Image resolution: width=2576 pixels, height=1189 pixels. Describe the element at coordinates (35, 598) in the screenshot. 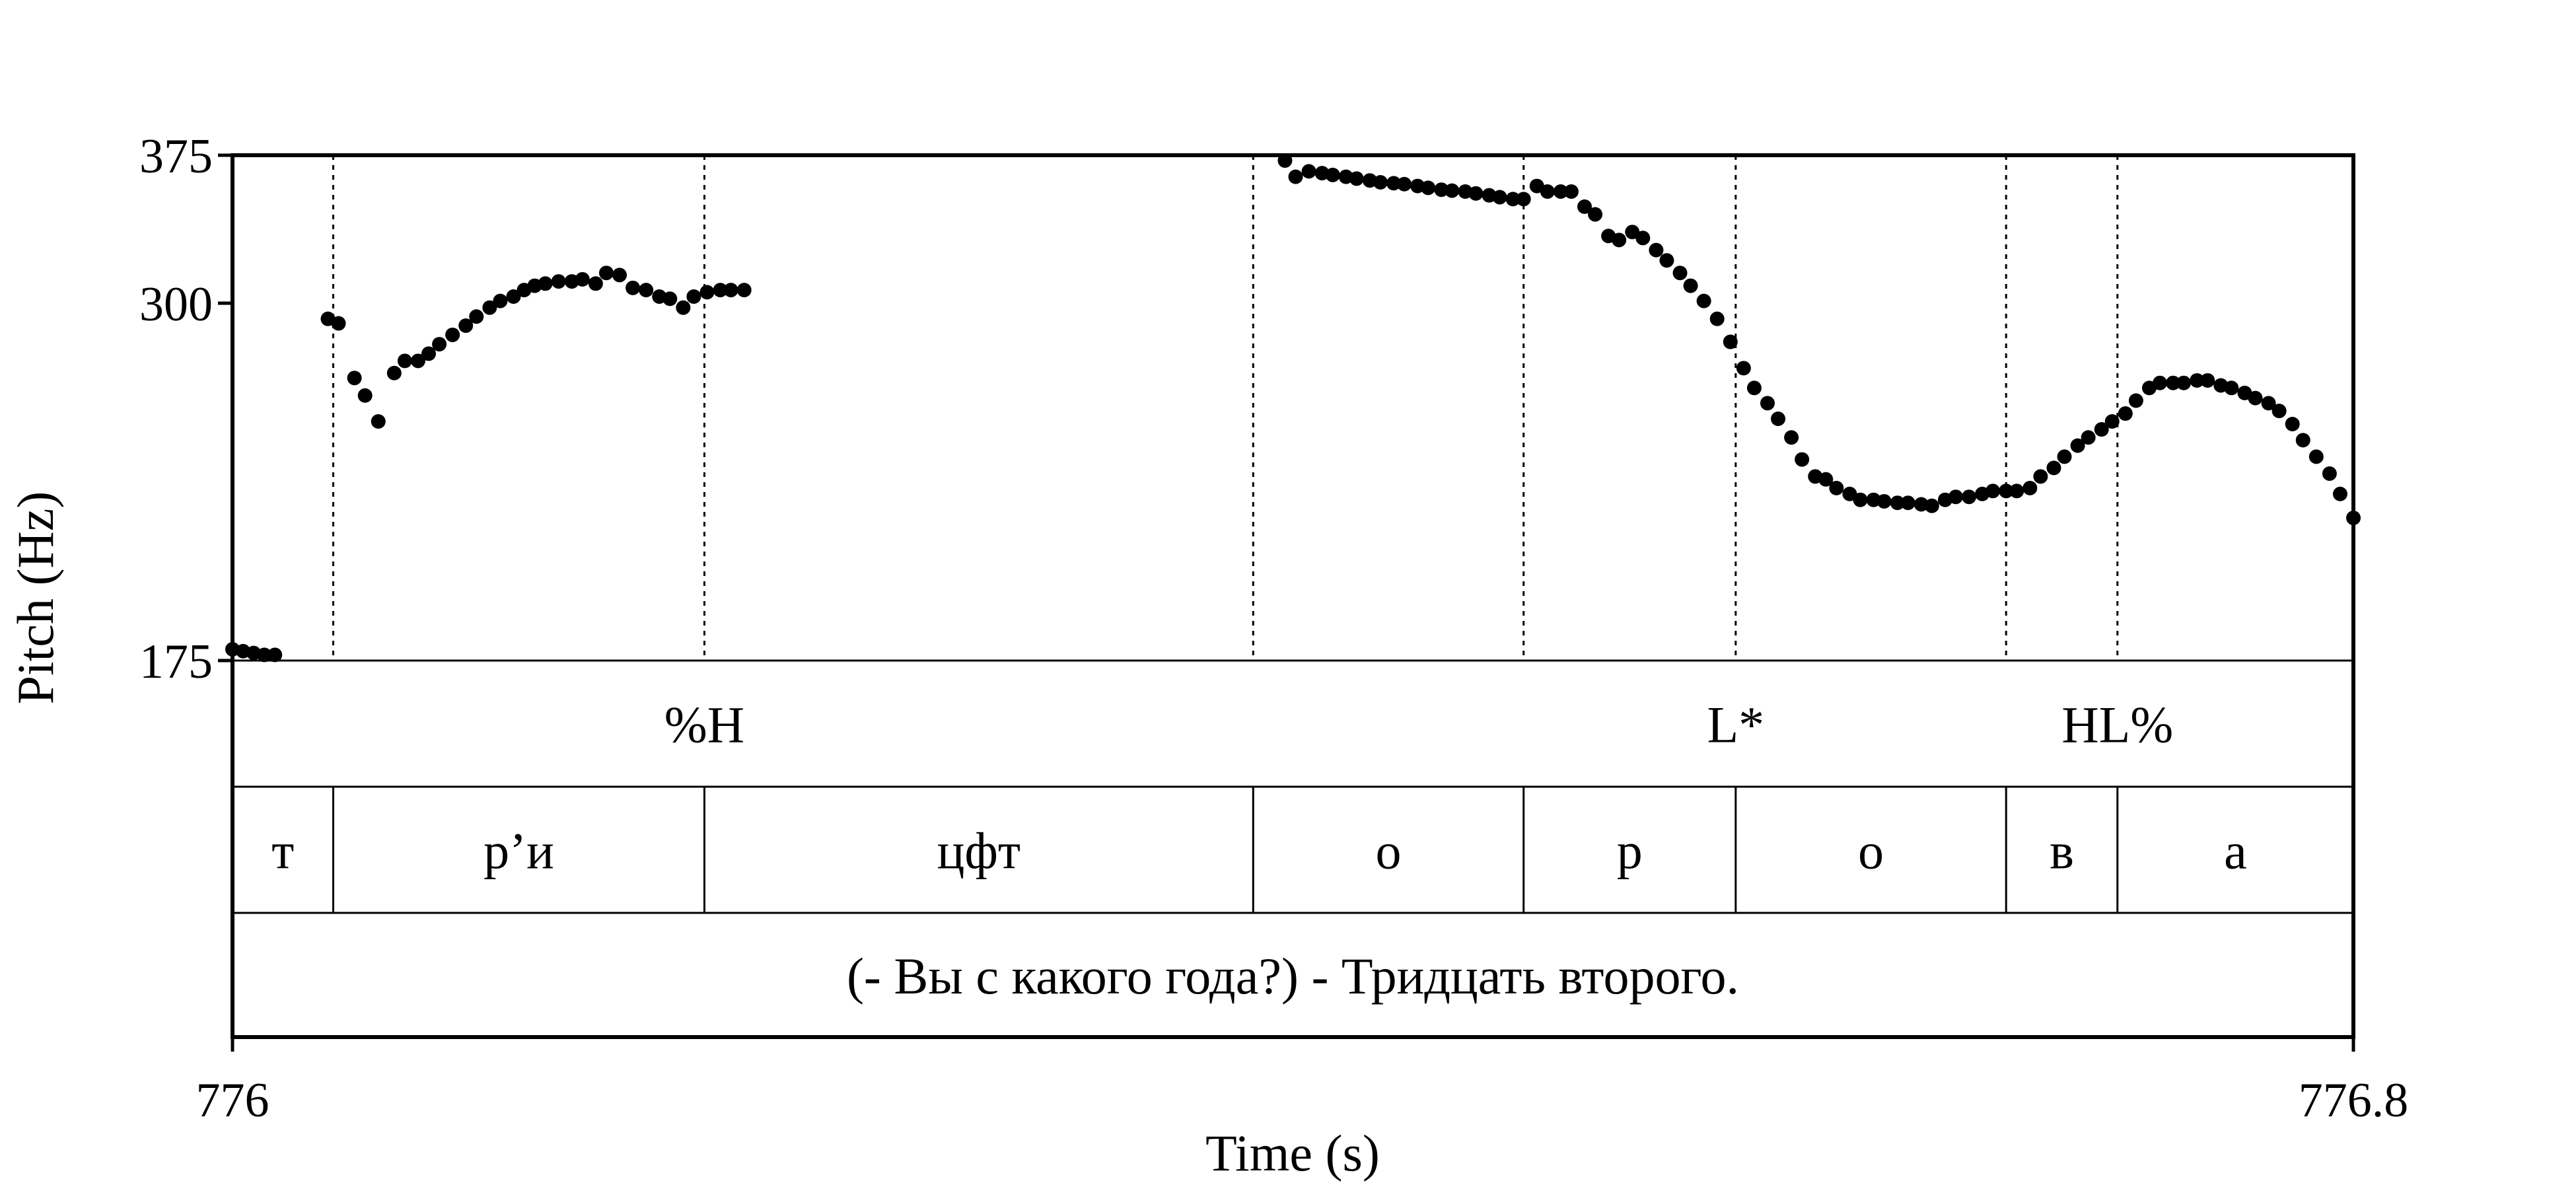

I see `y-axis-title: Pitch (Hz)` at that location.